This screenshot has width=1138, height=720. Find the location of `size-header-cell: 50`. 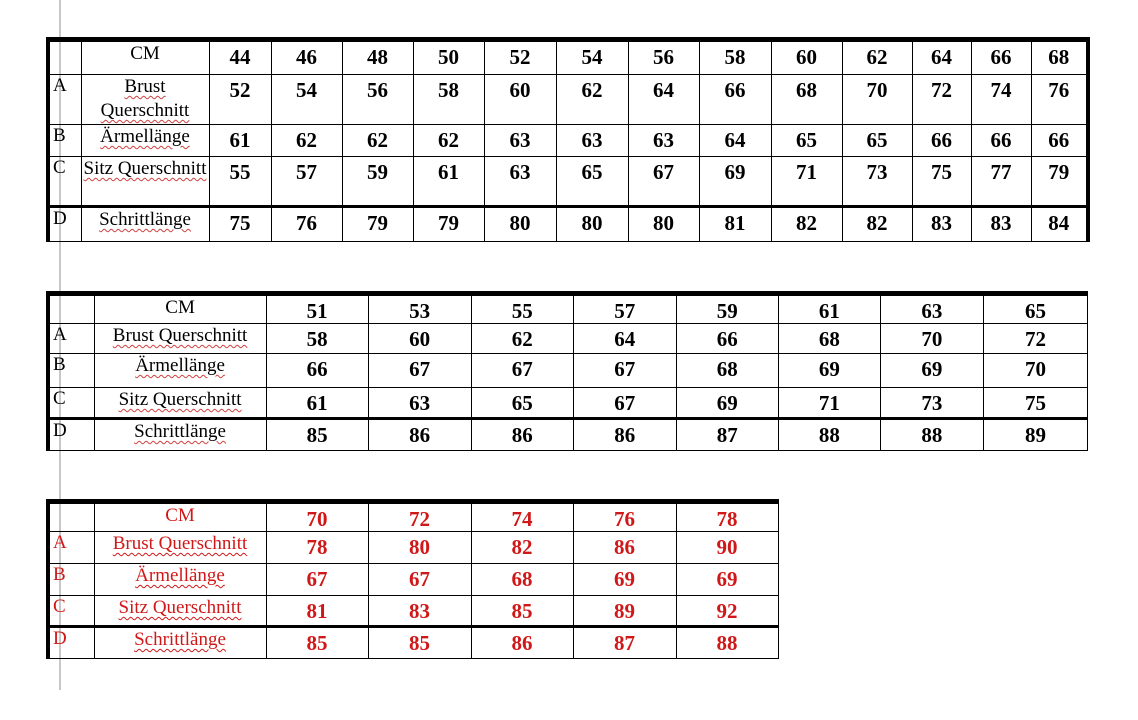

size-header-cell: 50 is located at coordinates (448, 57).